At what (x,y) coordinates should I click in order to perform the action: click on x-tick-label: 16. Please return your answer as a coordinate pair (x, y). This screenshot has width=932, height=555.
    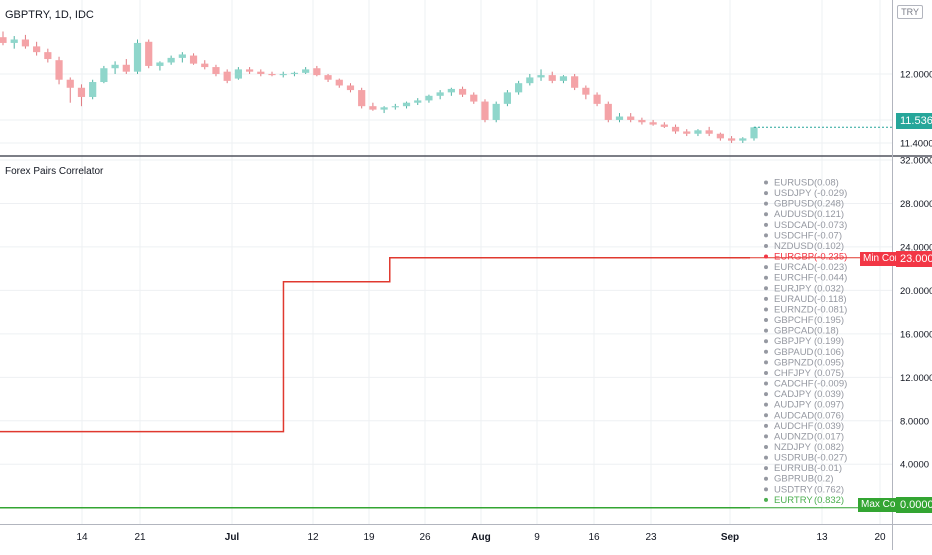
    Looking at the image, I should click on (594, 537).